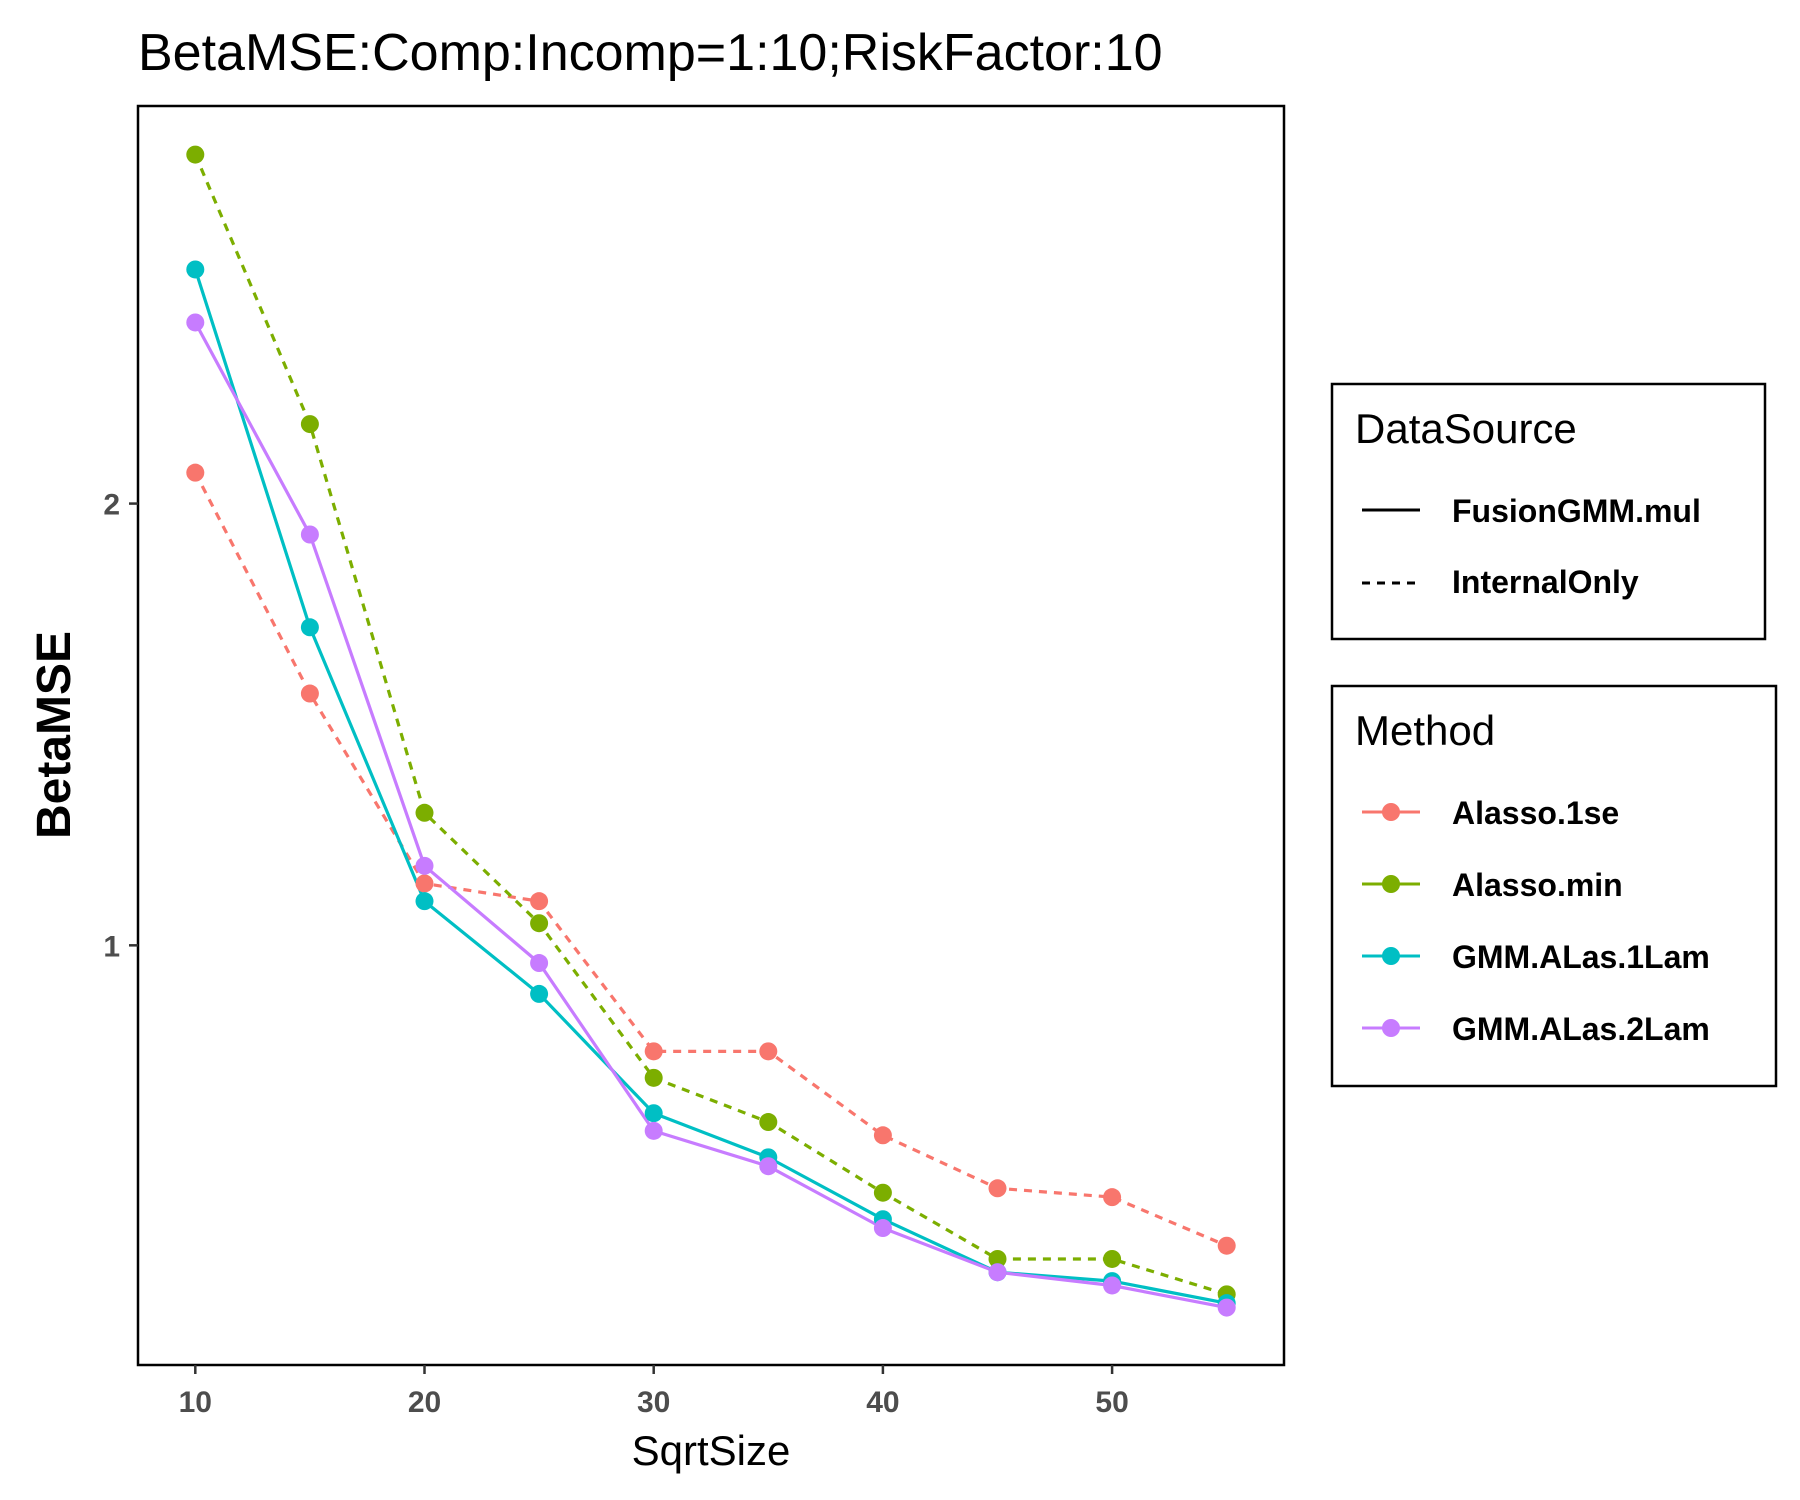 Image resolution: width=1800 pixels, height=1500 pixels. Describe the element at coordinates (1425, 730) in the screenshot. I see `legend-method-title: Method` at that location.